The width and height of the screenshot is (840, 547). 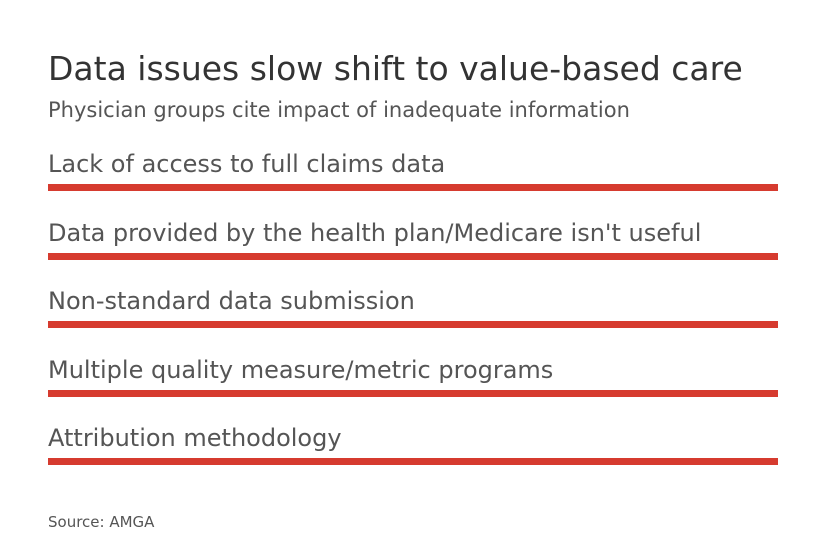 What do you see at coordinates (413, 456) in the screenshot?
I see `bar-row: Attribution methodology` at bounding box center [413, 456].